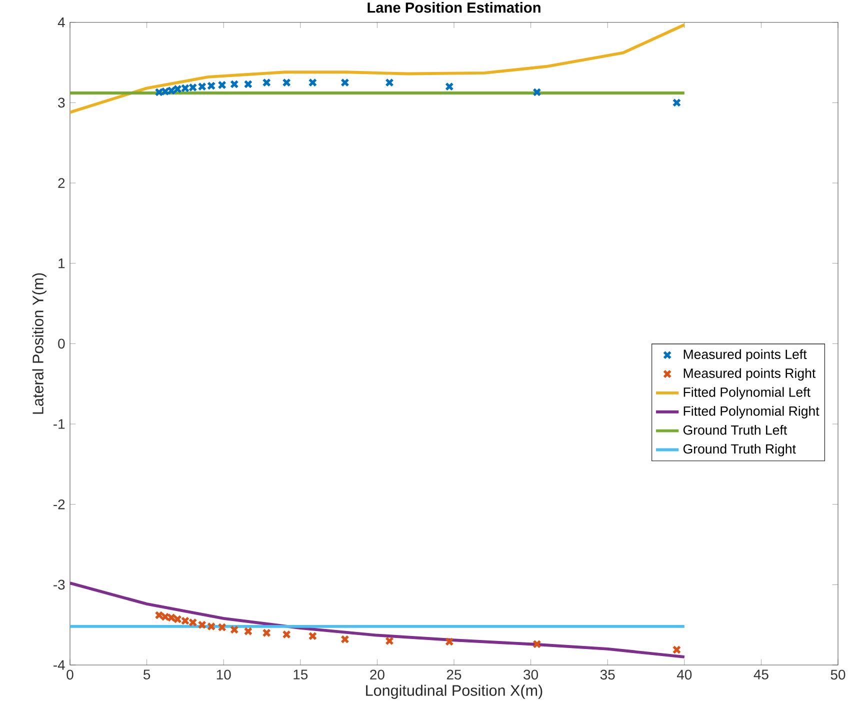 The width and height of the screenshot is (853, 717). Describe the element at coordinates (454, 7) in the screenshot. I see `chart-title: Lane Position Estimation` at that location.